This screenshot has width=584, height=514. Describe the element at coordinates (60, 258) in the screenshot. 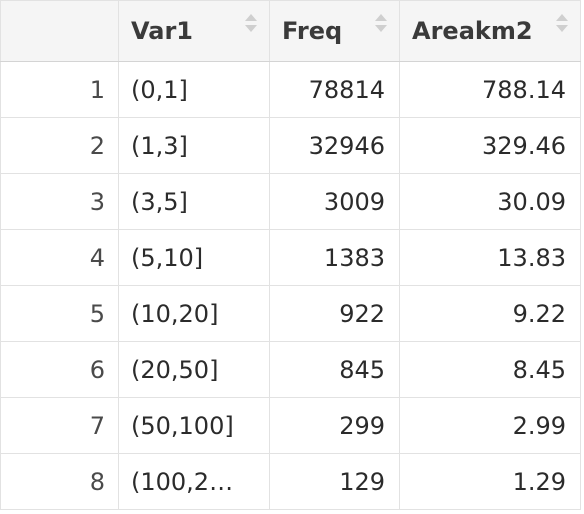

I see `row-number: 4` at that location.